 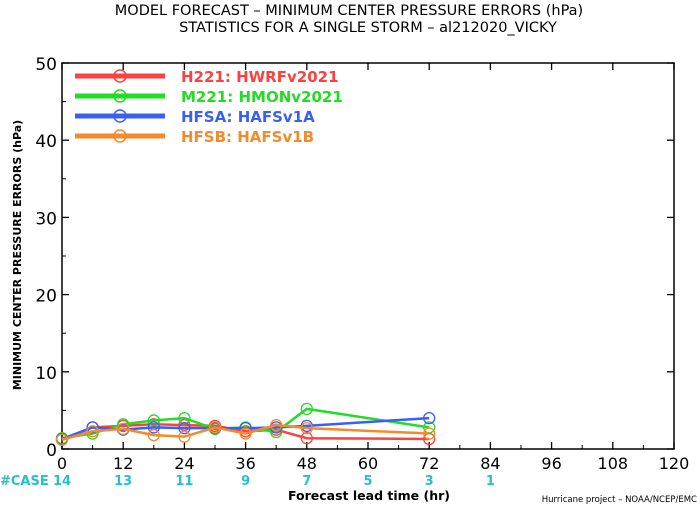 I want to click on x-tick-label: 84, so click(x=490, y=463).